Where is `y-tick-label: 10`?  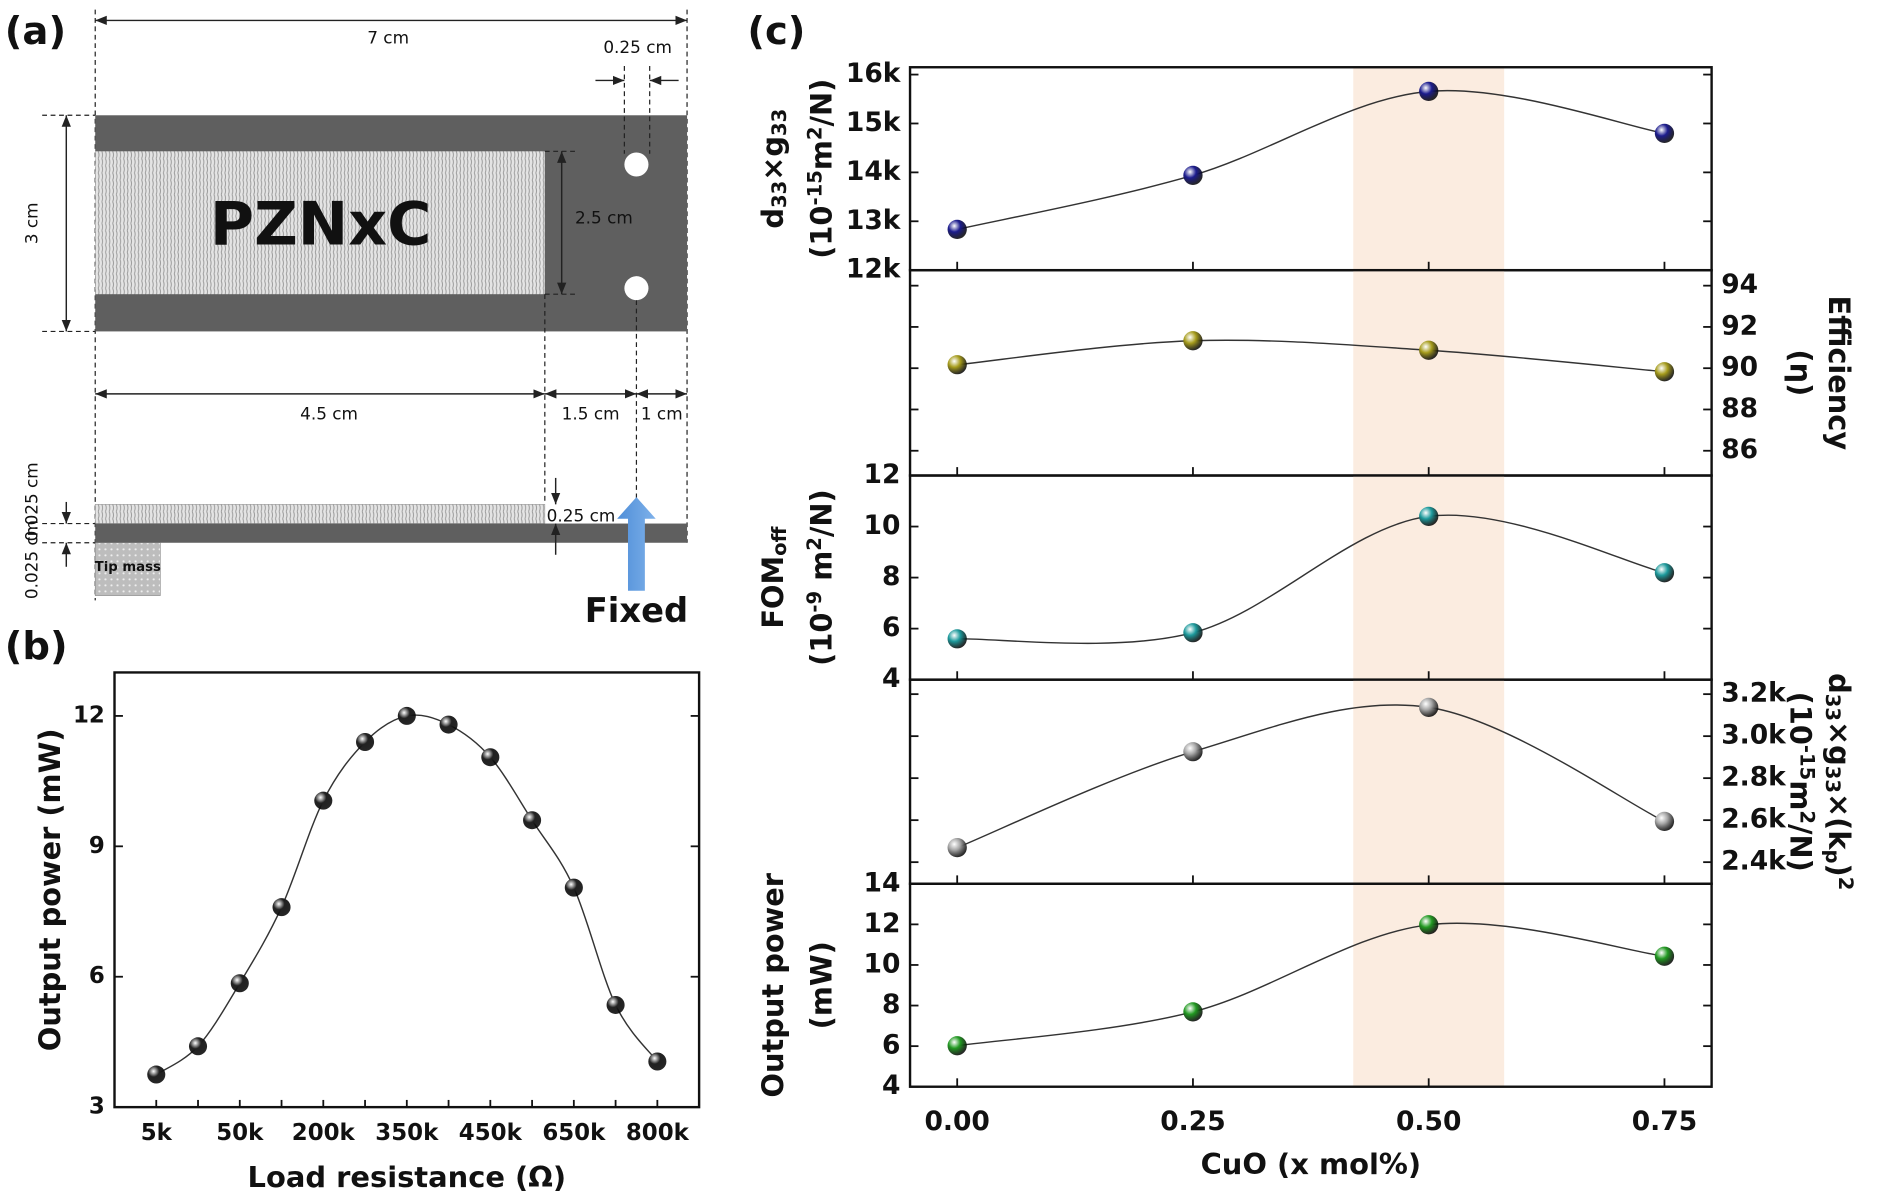
y-tick-label: 10 is located at coordinates (882, 963).